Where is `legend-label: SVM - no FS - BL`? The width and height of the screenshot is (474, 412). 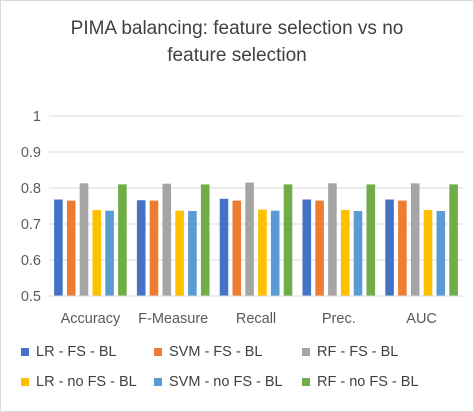
legend-label: SVM - no FS - BL is located at coordinates (226, 382).